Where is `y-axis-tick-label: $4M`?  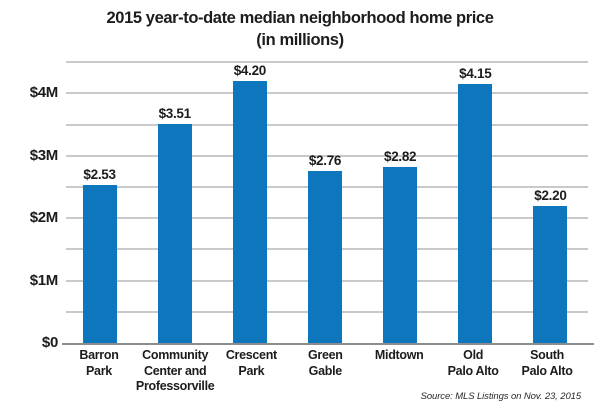 y-axis-tick-label: $4M is located at coordinates (44, 93).